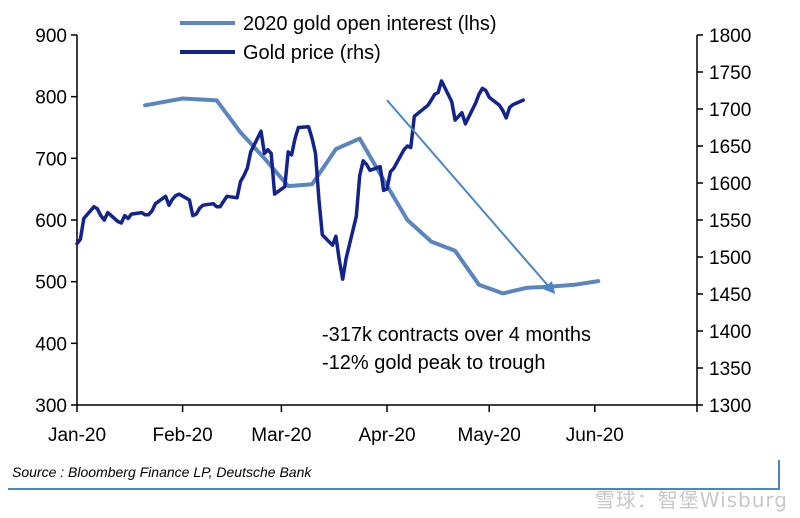 This screenshot has width=800, height=518. What do you see at coordinates (730, 36) in the screenshot?
I see `y-right-tick-label: 1800` at bounding box center [730, 36].